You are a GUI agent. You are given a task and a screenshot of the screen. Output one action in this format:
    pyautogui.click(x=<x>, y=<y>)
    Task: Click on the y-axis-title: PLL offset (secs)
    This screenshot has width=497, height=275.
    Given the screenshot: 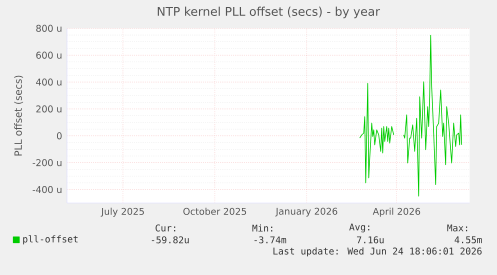 What is the action you would take?
    pyautogui.click(x=19, y=116)
    